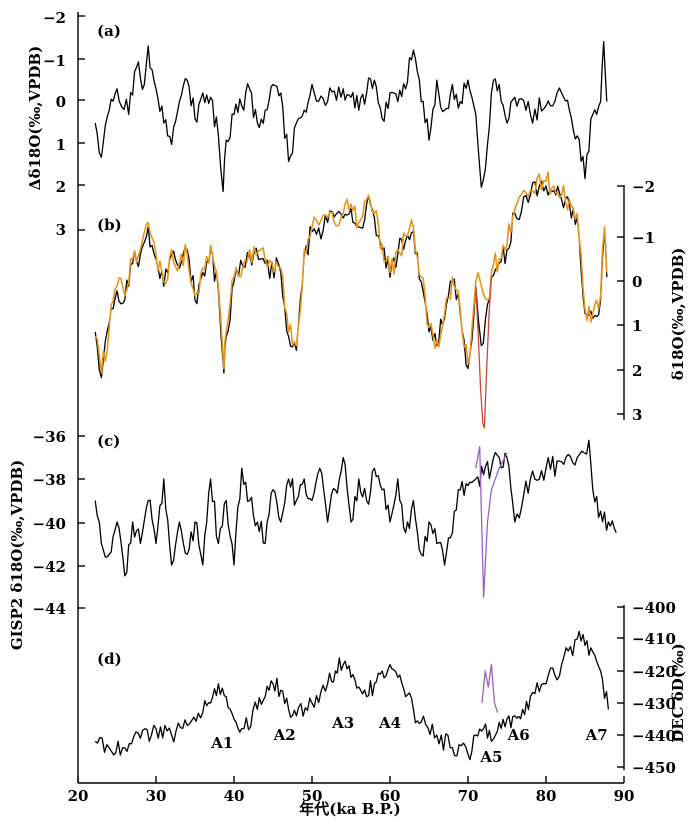 Image resolution: width=700 pixels, height=837 pixels. I want to click on y-tick-label-c: −38, so click(49, 480).